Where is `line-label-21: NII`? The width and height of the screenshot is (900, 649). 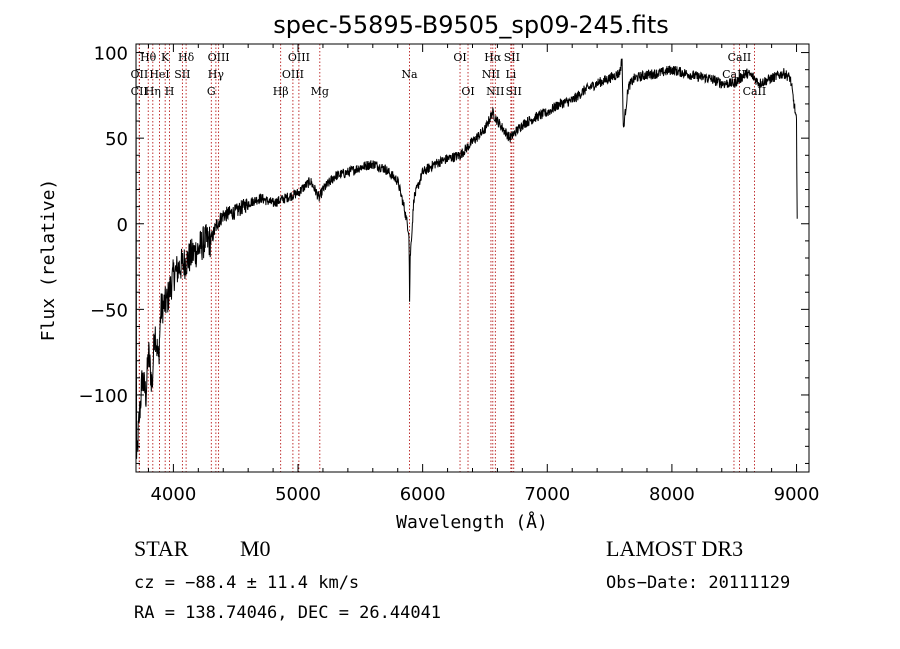 line-label-21: NII is located at coordinates (495, 91).